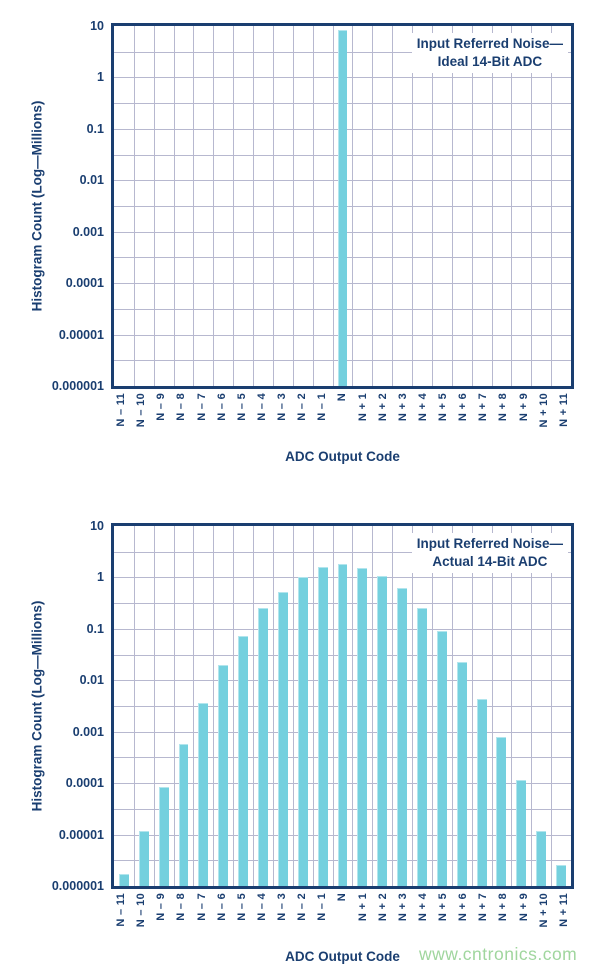 Image resolution: width=600 pixels, height=979 pixels. I want to click on x-tick-label: N – 3, so click(282, 407).